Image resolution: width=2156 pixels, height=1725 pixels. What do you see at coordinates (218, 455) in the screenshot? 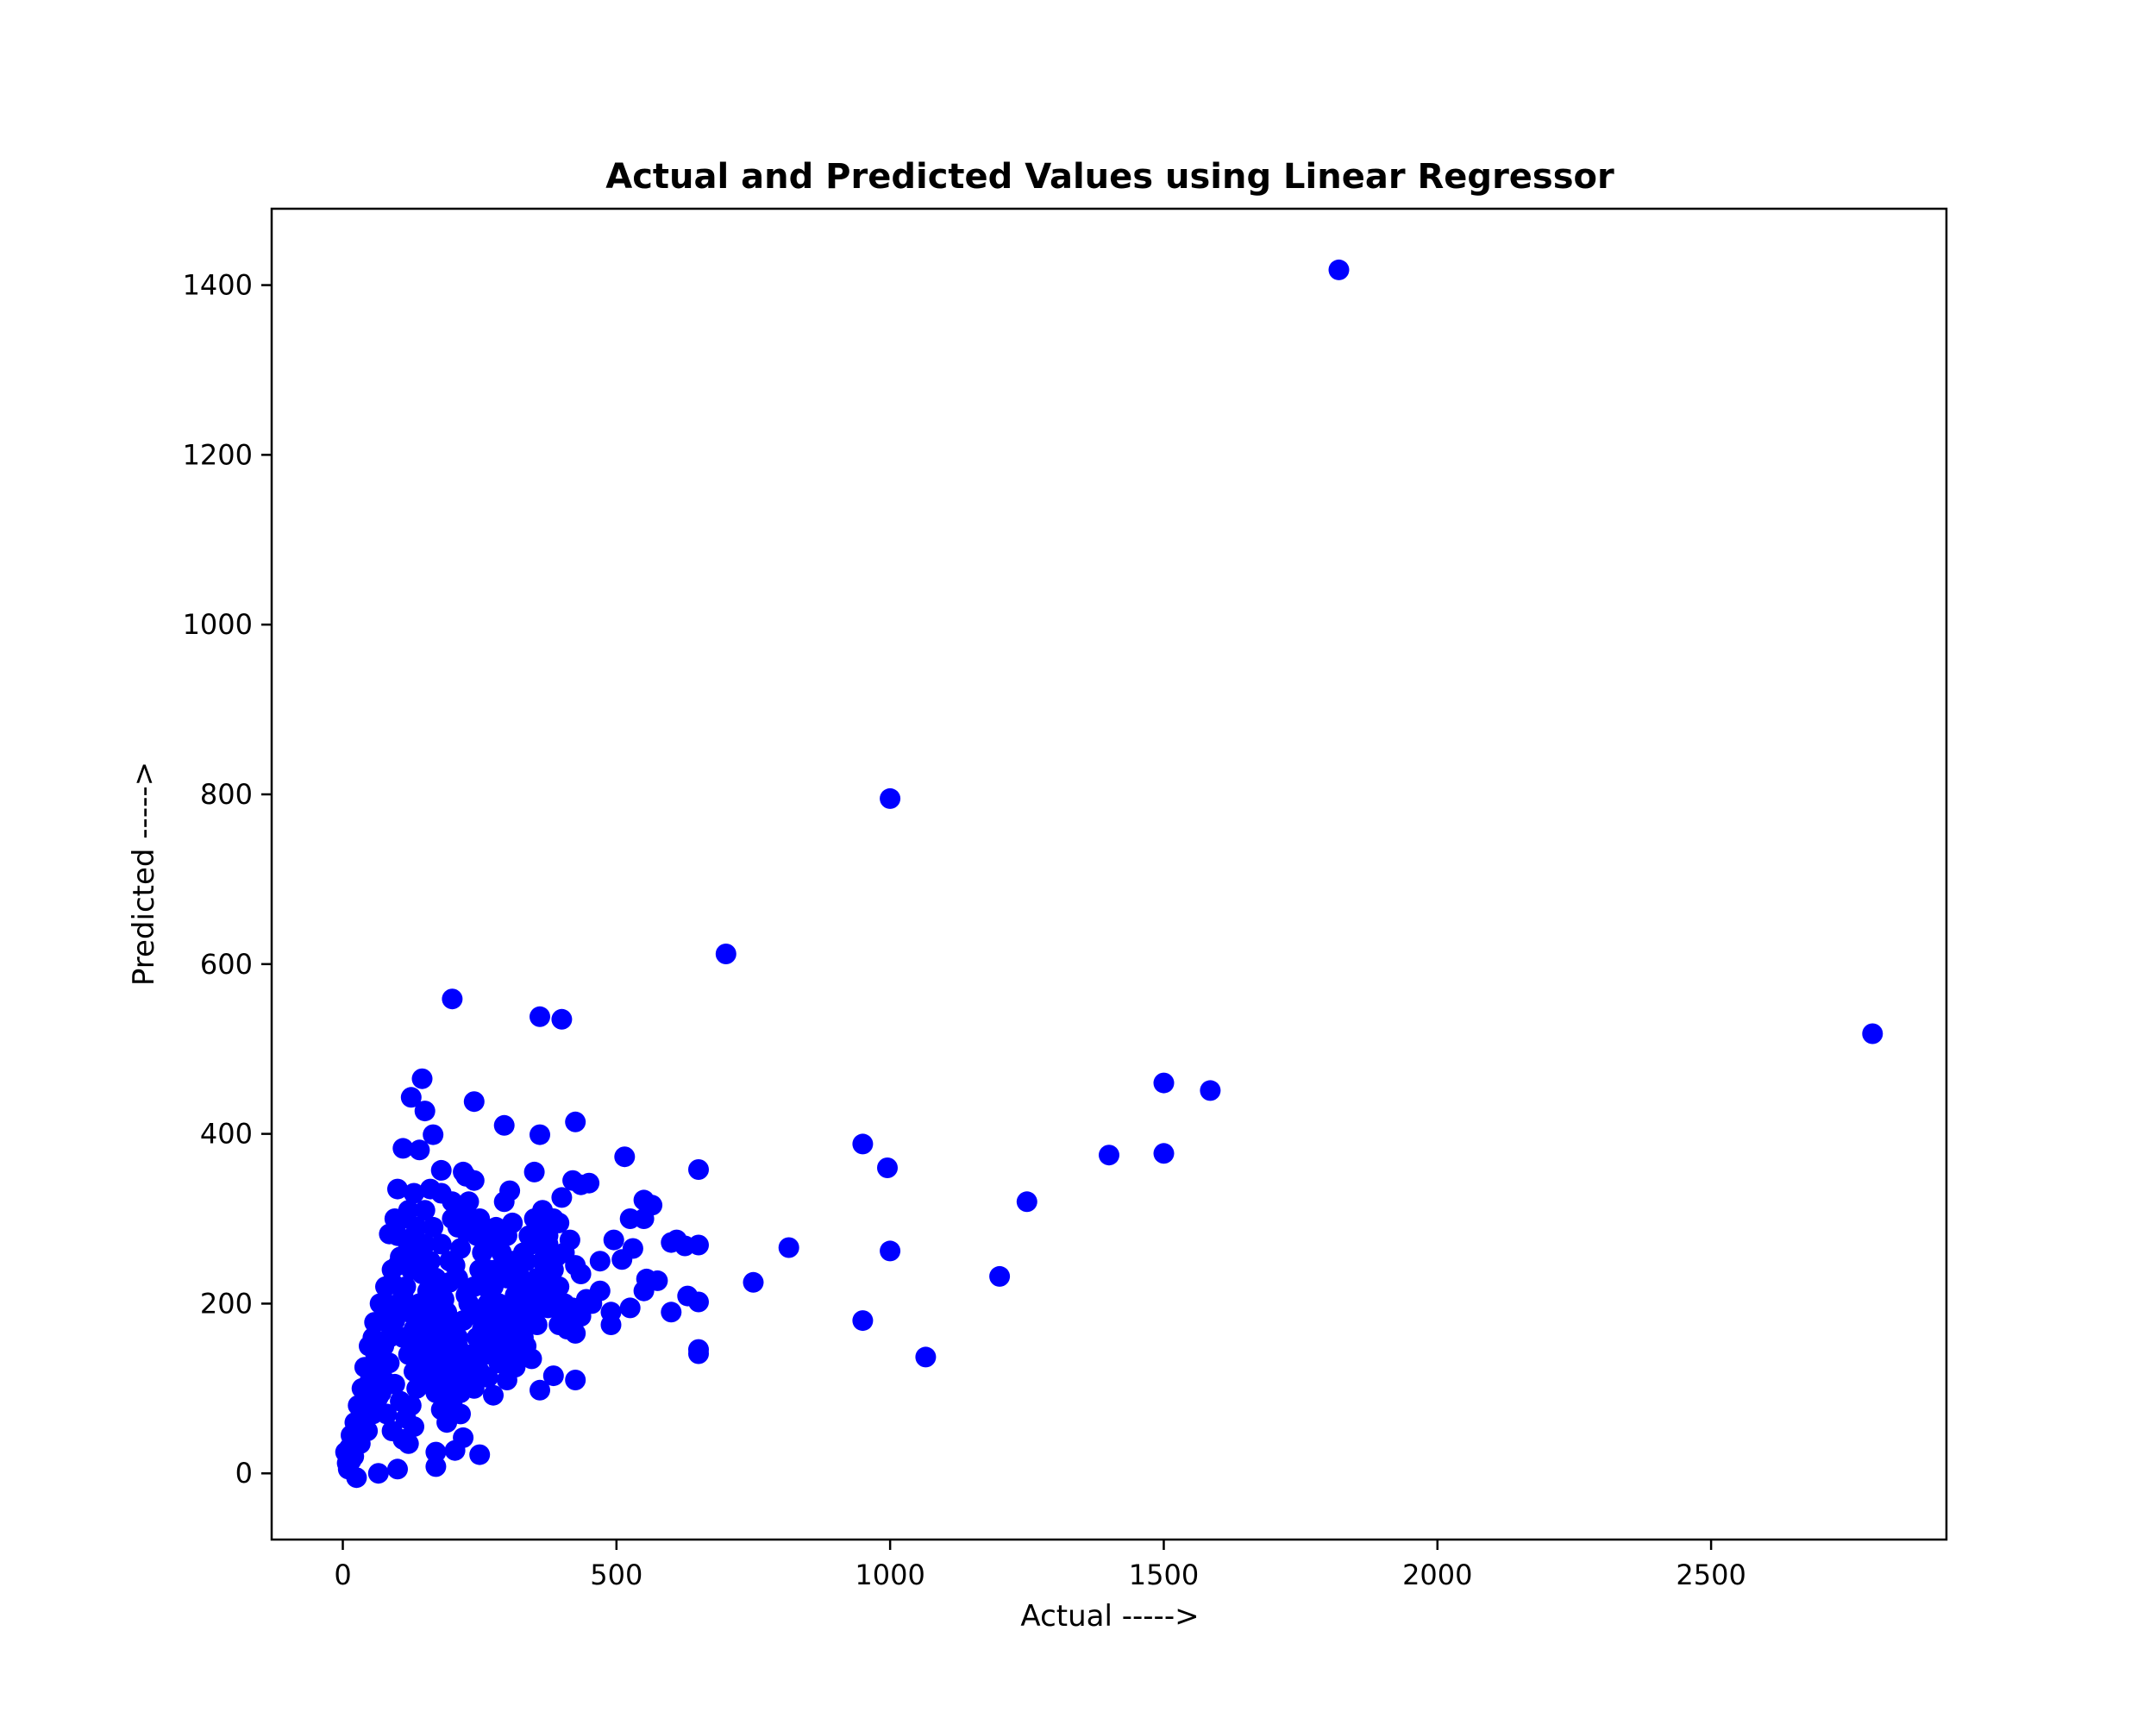
I see `y-tick-label: 1200` at bounding box center [218, 455].